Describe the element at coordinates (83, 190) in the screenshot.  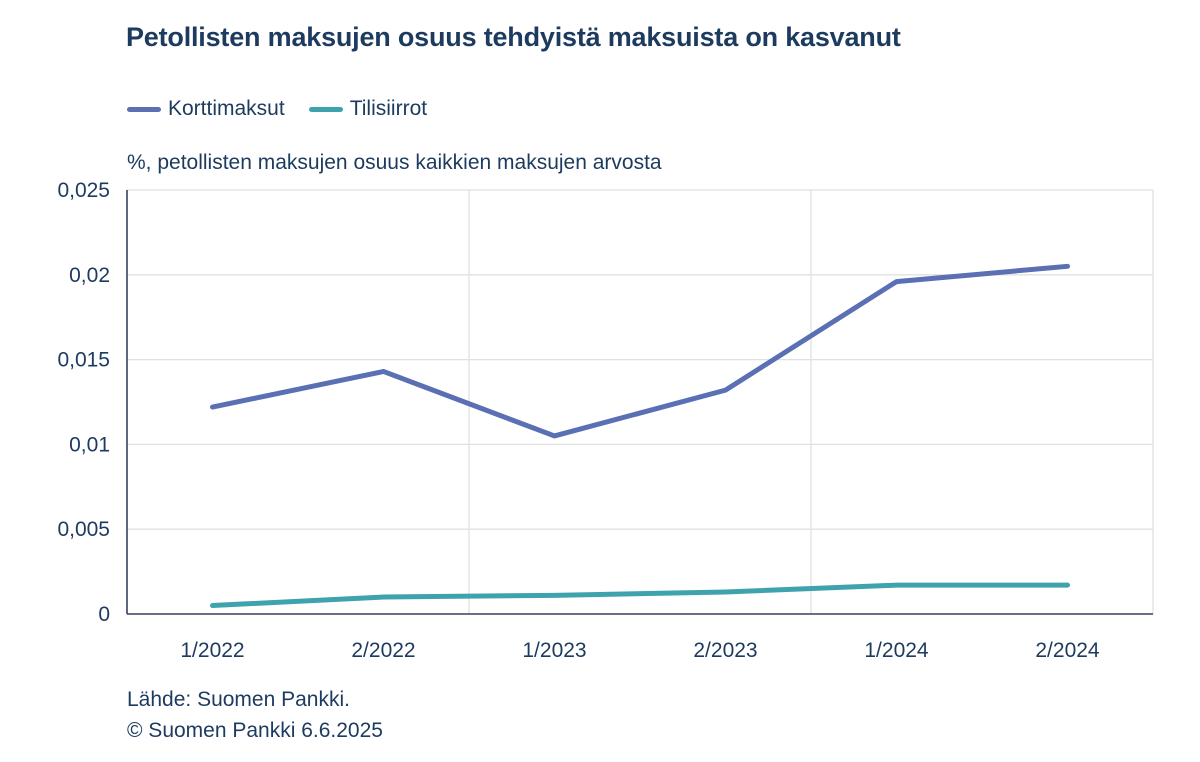
I see `y-tick-label: 0,025` at that location.